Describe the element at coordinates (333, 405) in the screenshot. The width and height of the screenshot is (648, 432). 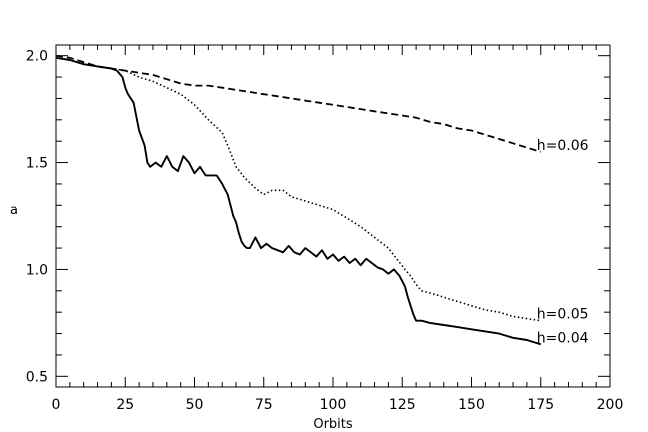
I see `x-tick-label: 100` at that location.